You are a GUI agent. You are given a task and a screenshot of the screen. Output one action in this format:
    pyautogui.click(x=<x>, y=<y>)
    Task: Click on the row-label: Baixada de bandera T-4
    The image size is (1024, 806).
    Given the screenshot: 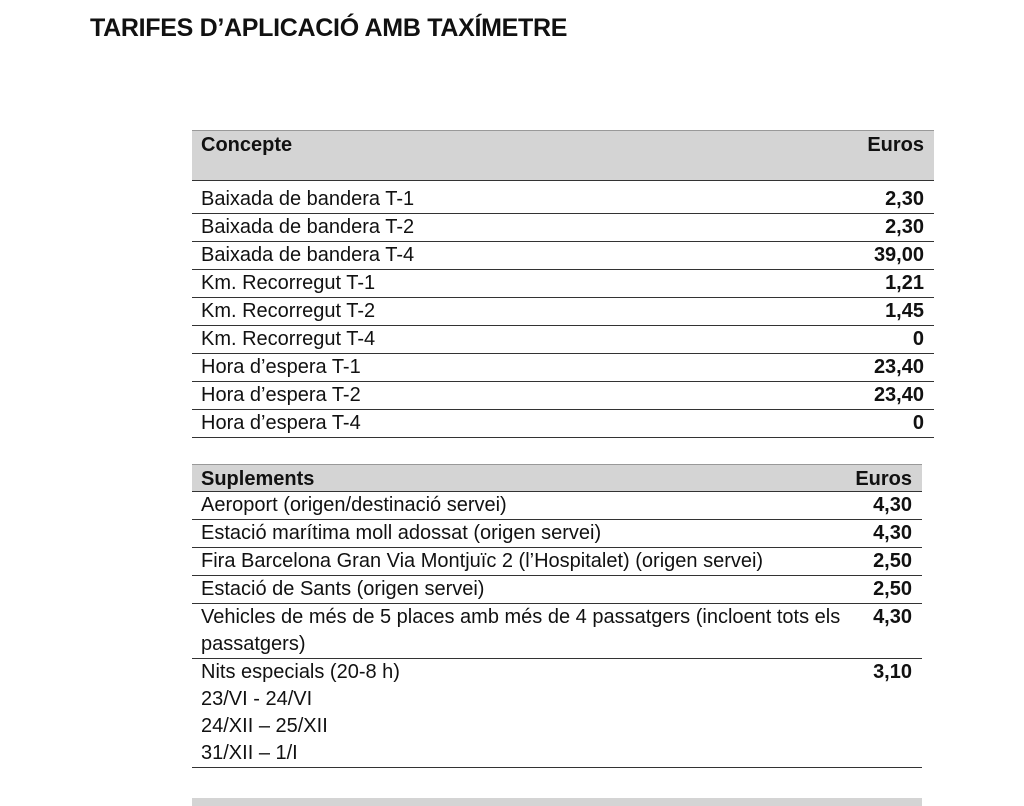 What is the action you would take?
    pyautogui.click(x=308, y=255)
    